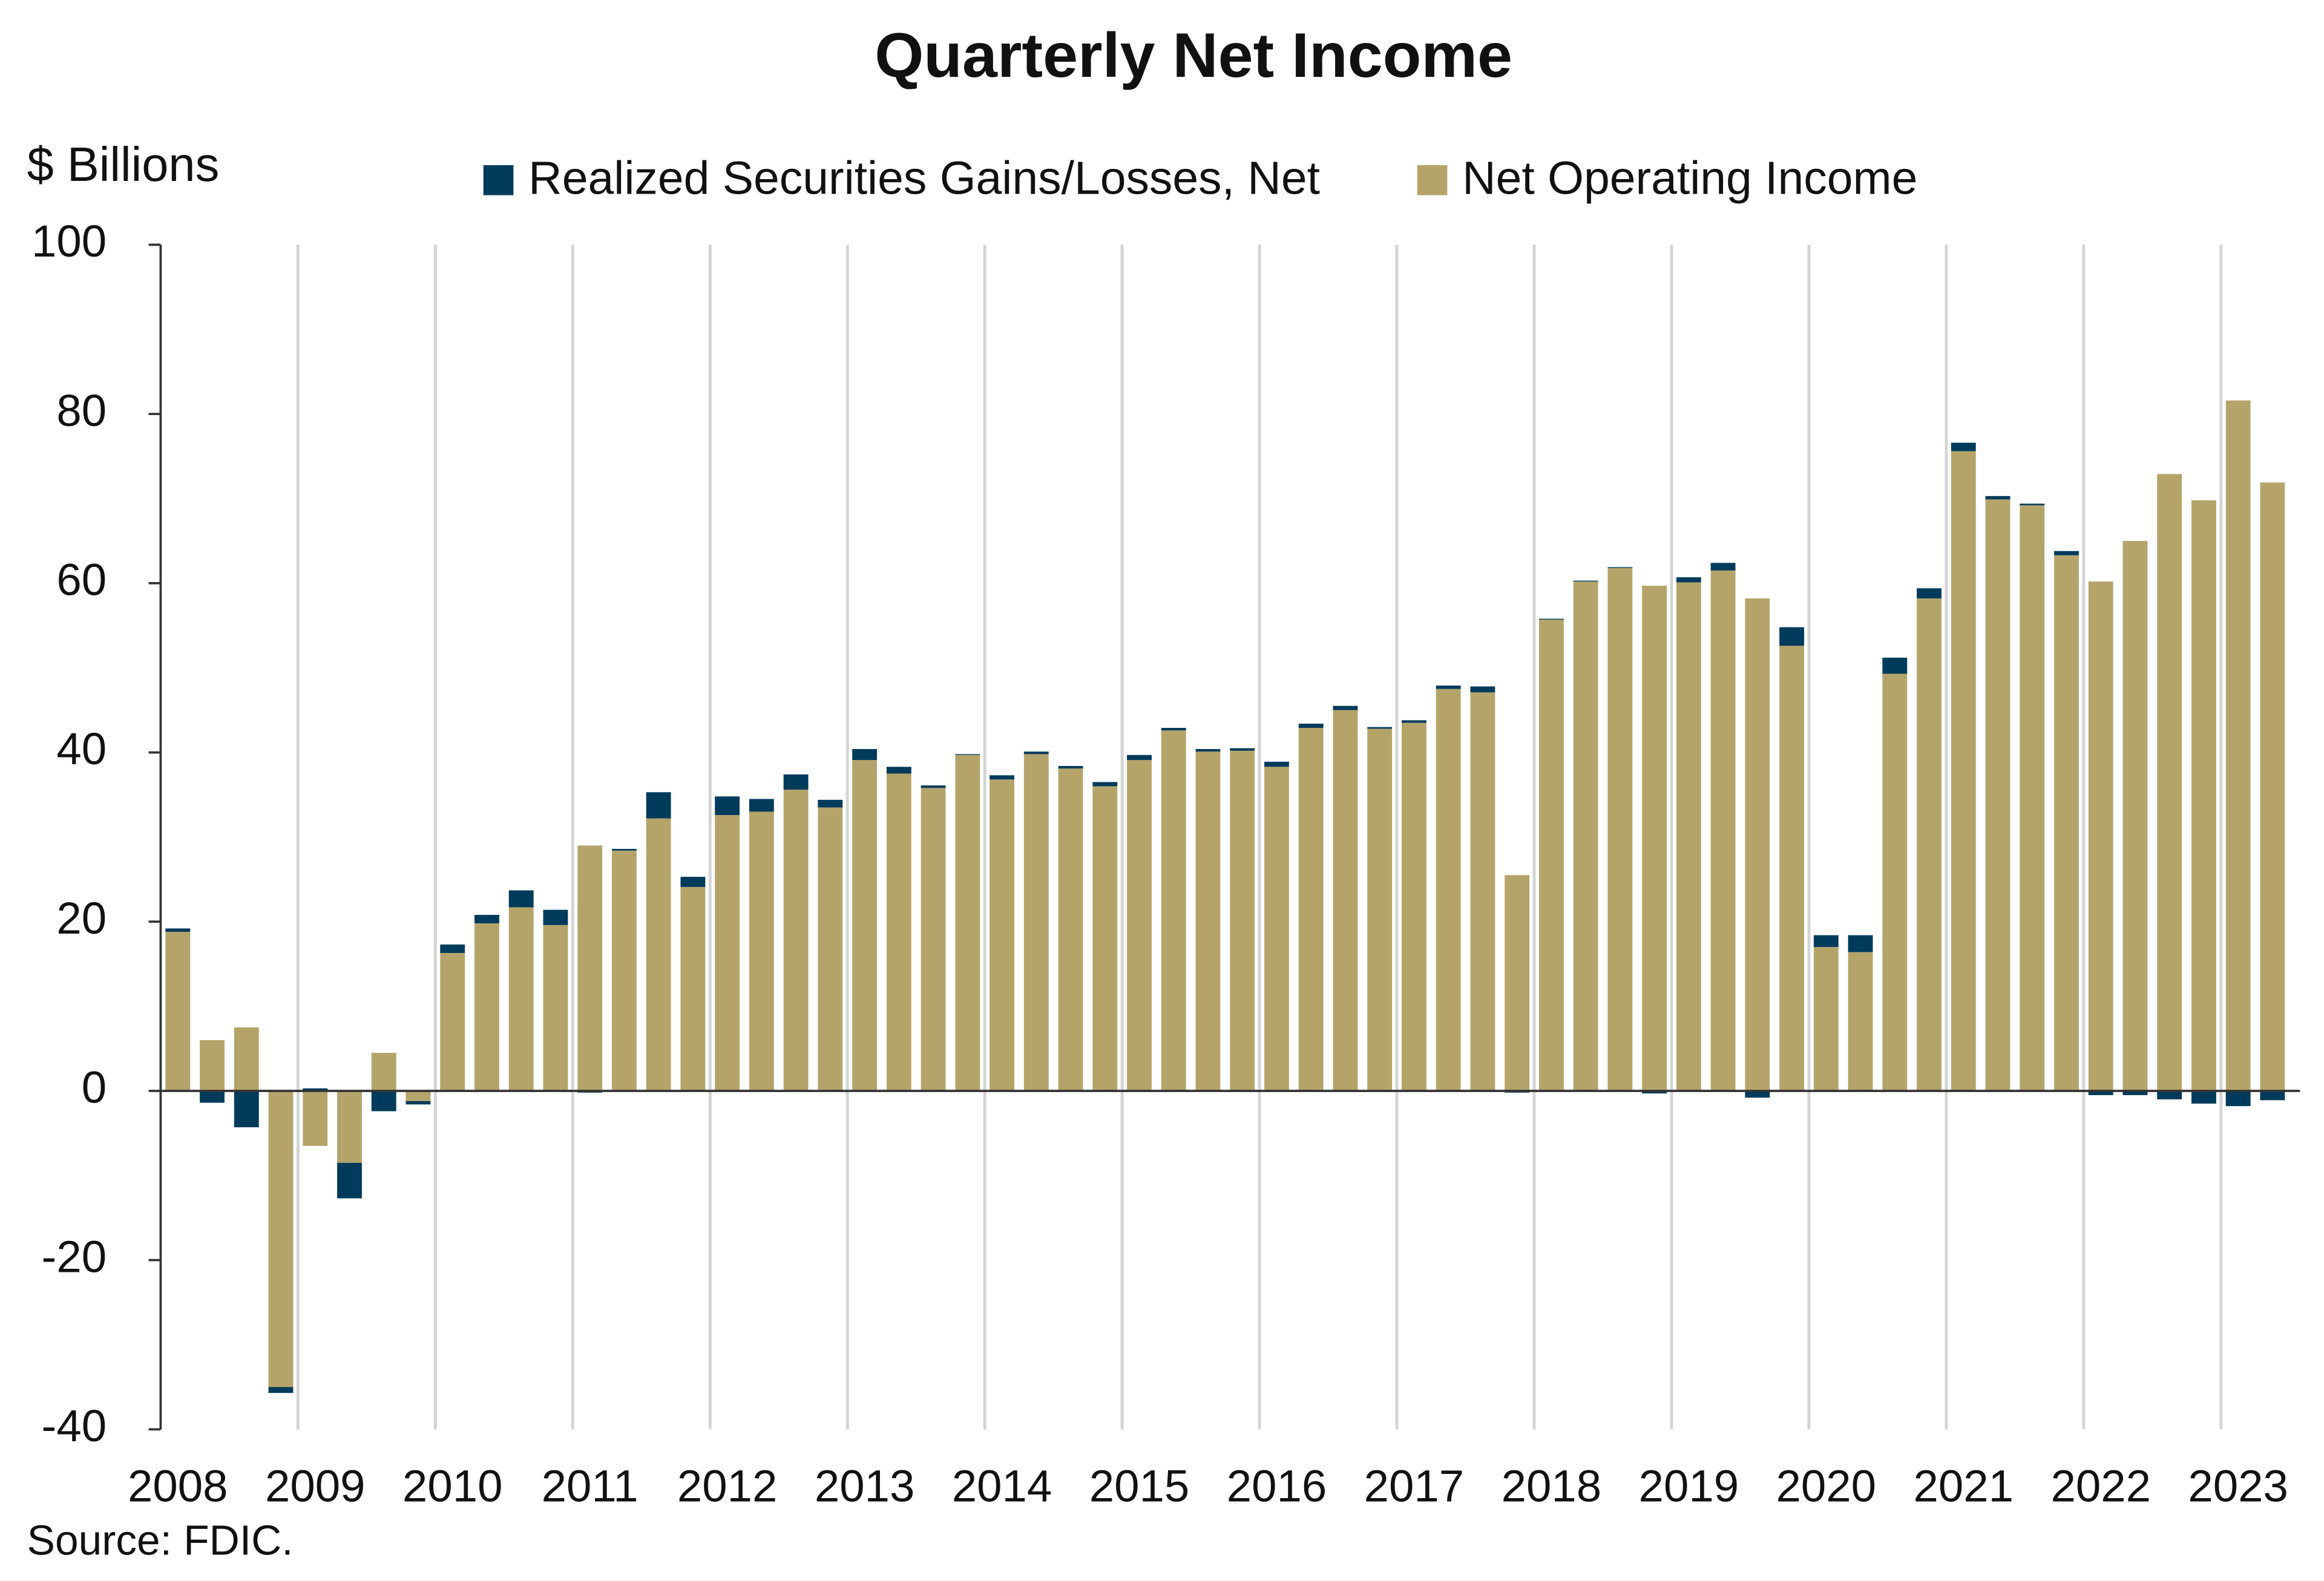  Describe the element at coordinates (178, 1486) in the screenshot. I see `x-tick-label: 2008` at that location.